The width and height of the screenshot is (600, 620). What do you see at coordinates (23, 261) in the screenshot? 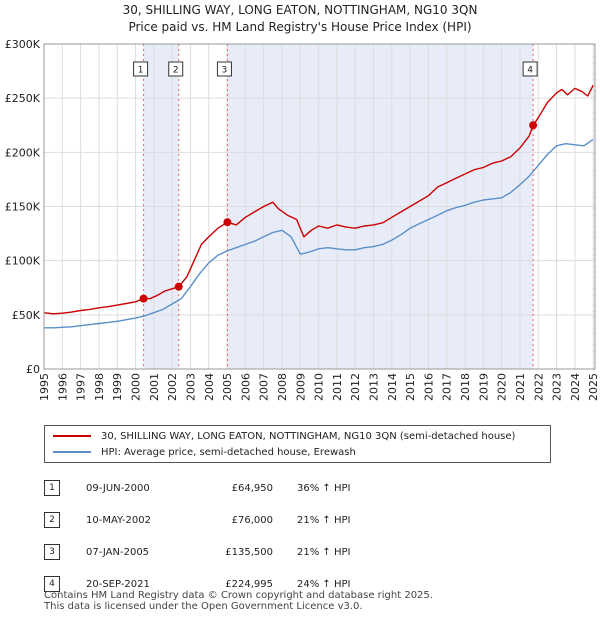
I see `y-tick-label: £100K` at bounding box center [23, 261].